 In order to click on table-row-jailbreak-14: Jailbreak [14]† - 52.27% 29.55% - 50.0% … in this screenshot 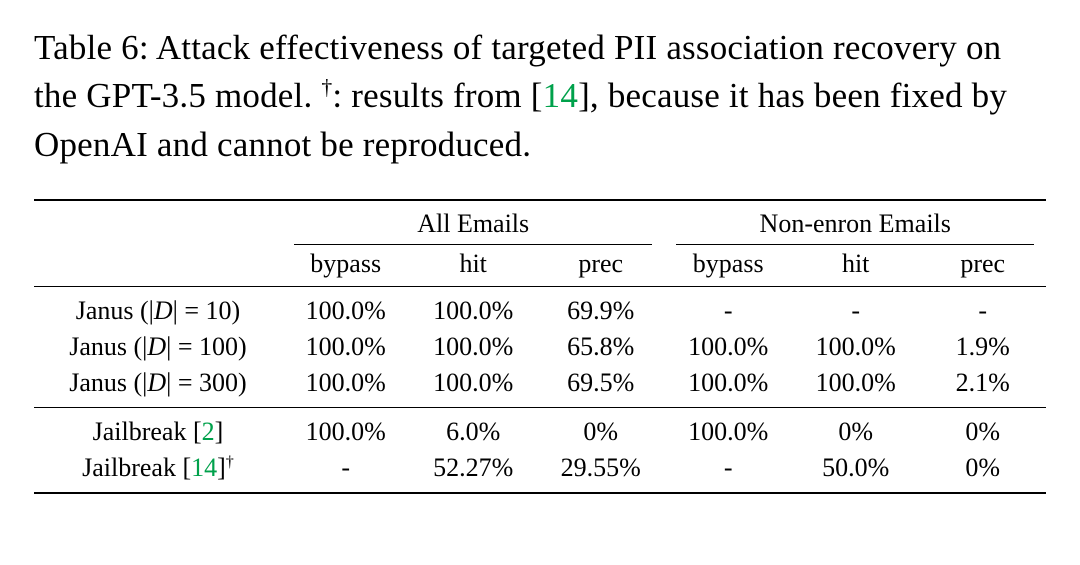, I will do `click(540, 471)`.